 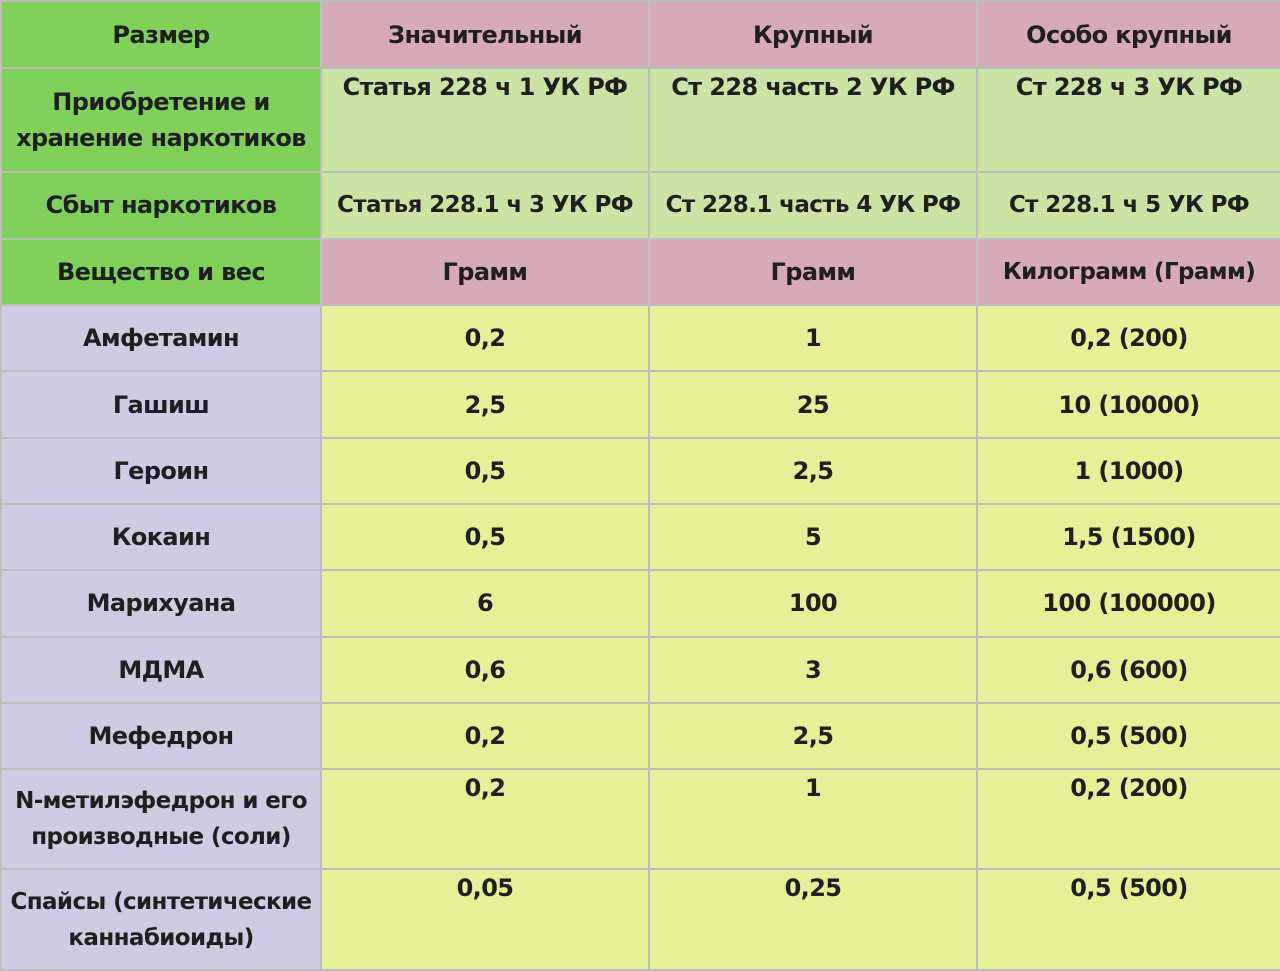 I want to click on substance-name: Марихуана, so click(x=161, y=603).